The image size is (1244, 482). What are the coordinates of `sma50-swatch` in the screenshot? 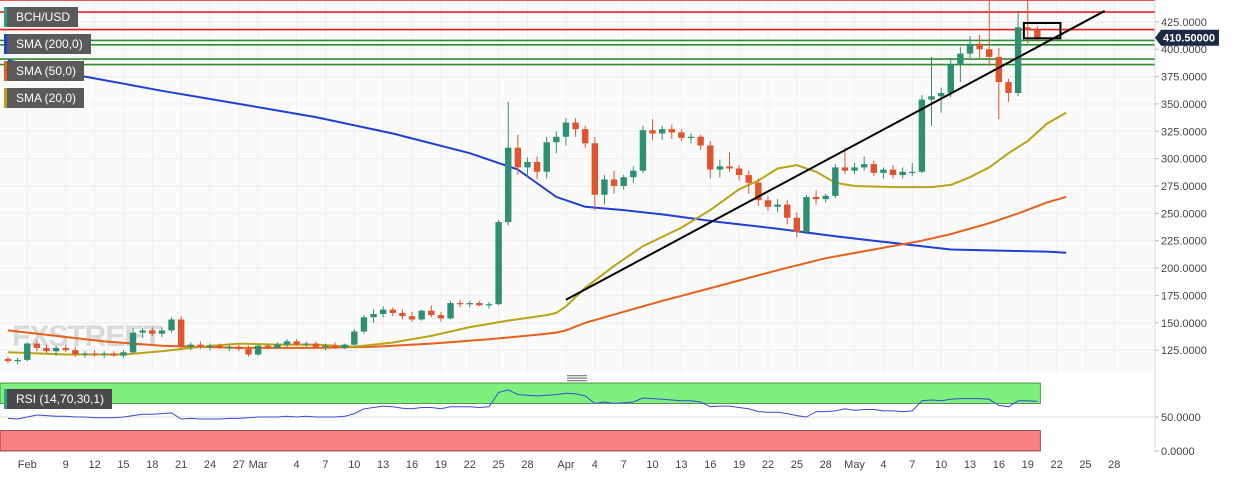 It's located at (5, 71).